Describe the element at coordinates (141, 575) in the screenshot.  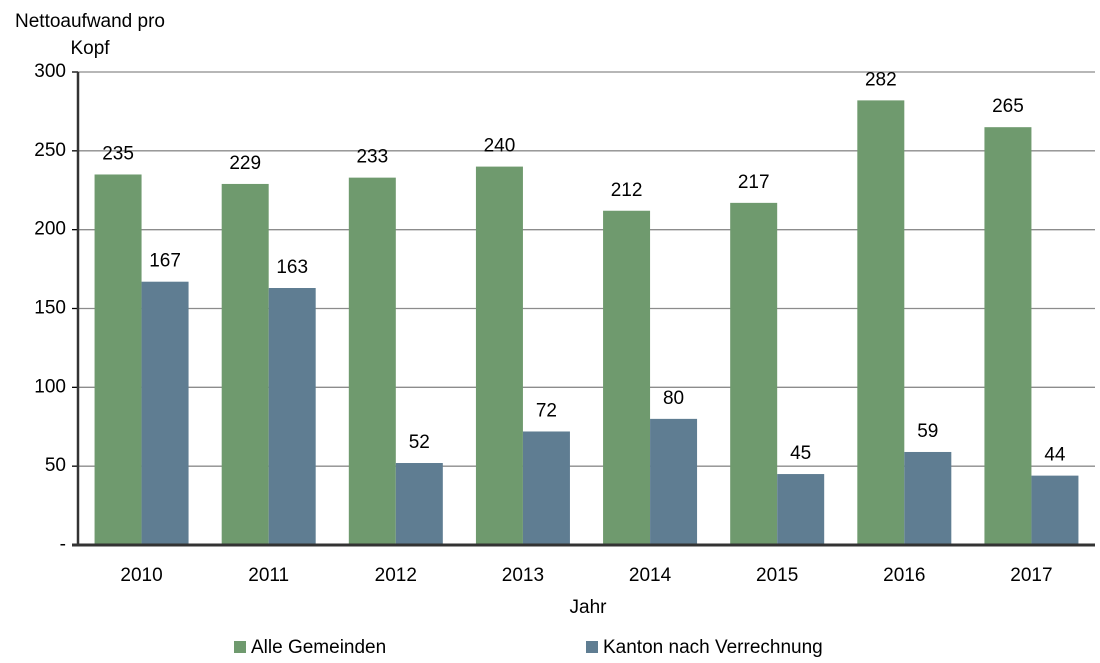
I see `x-tick-label: 2010` at that location.